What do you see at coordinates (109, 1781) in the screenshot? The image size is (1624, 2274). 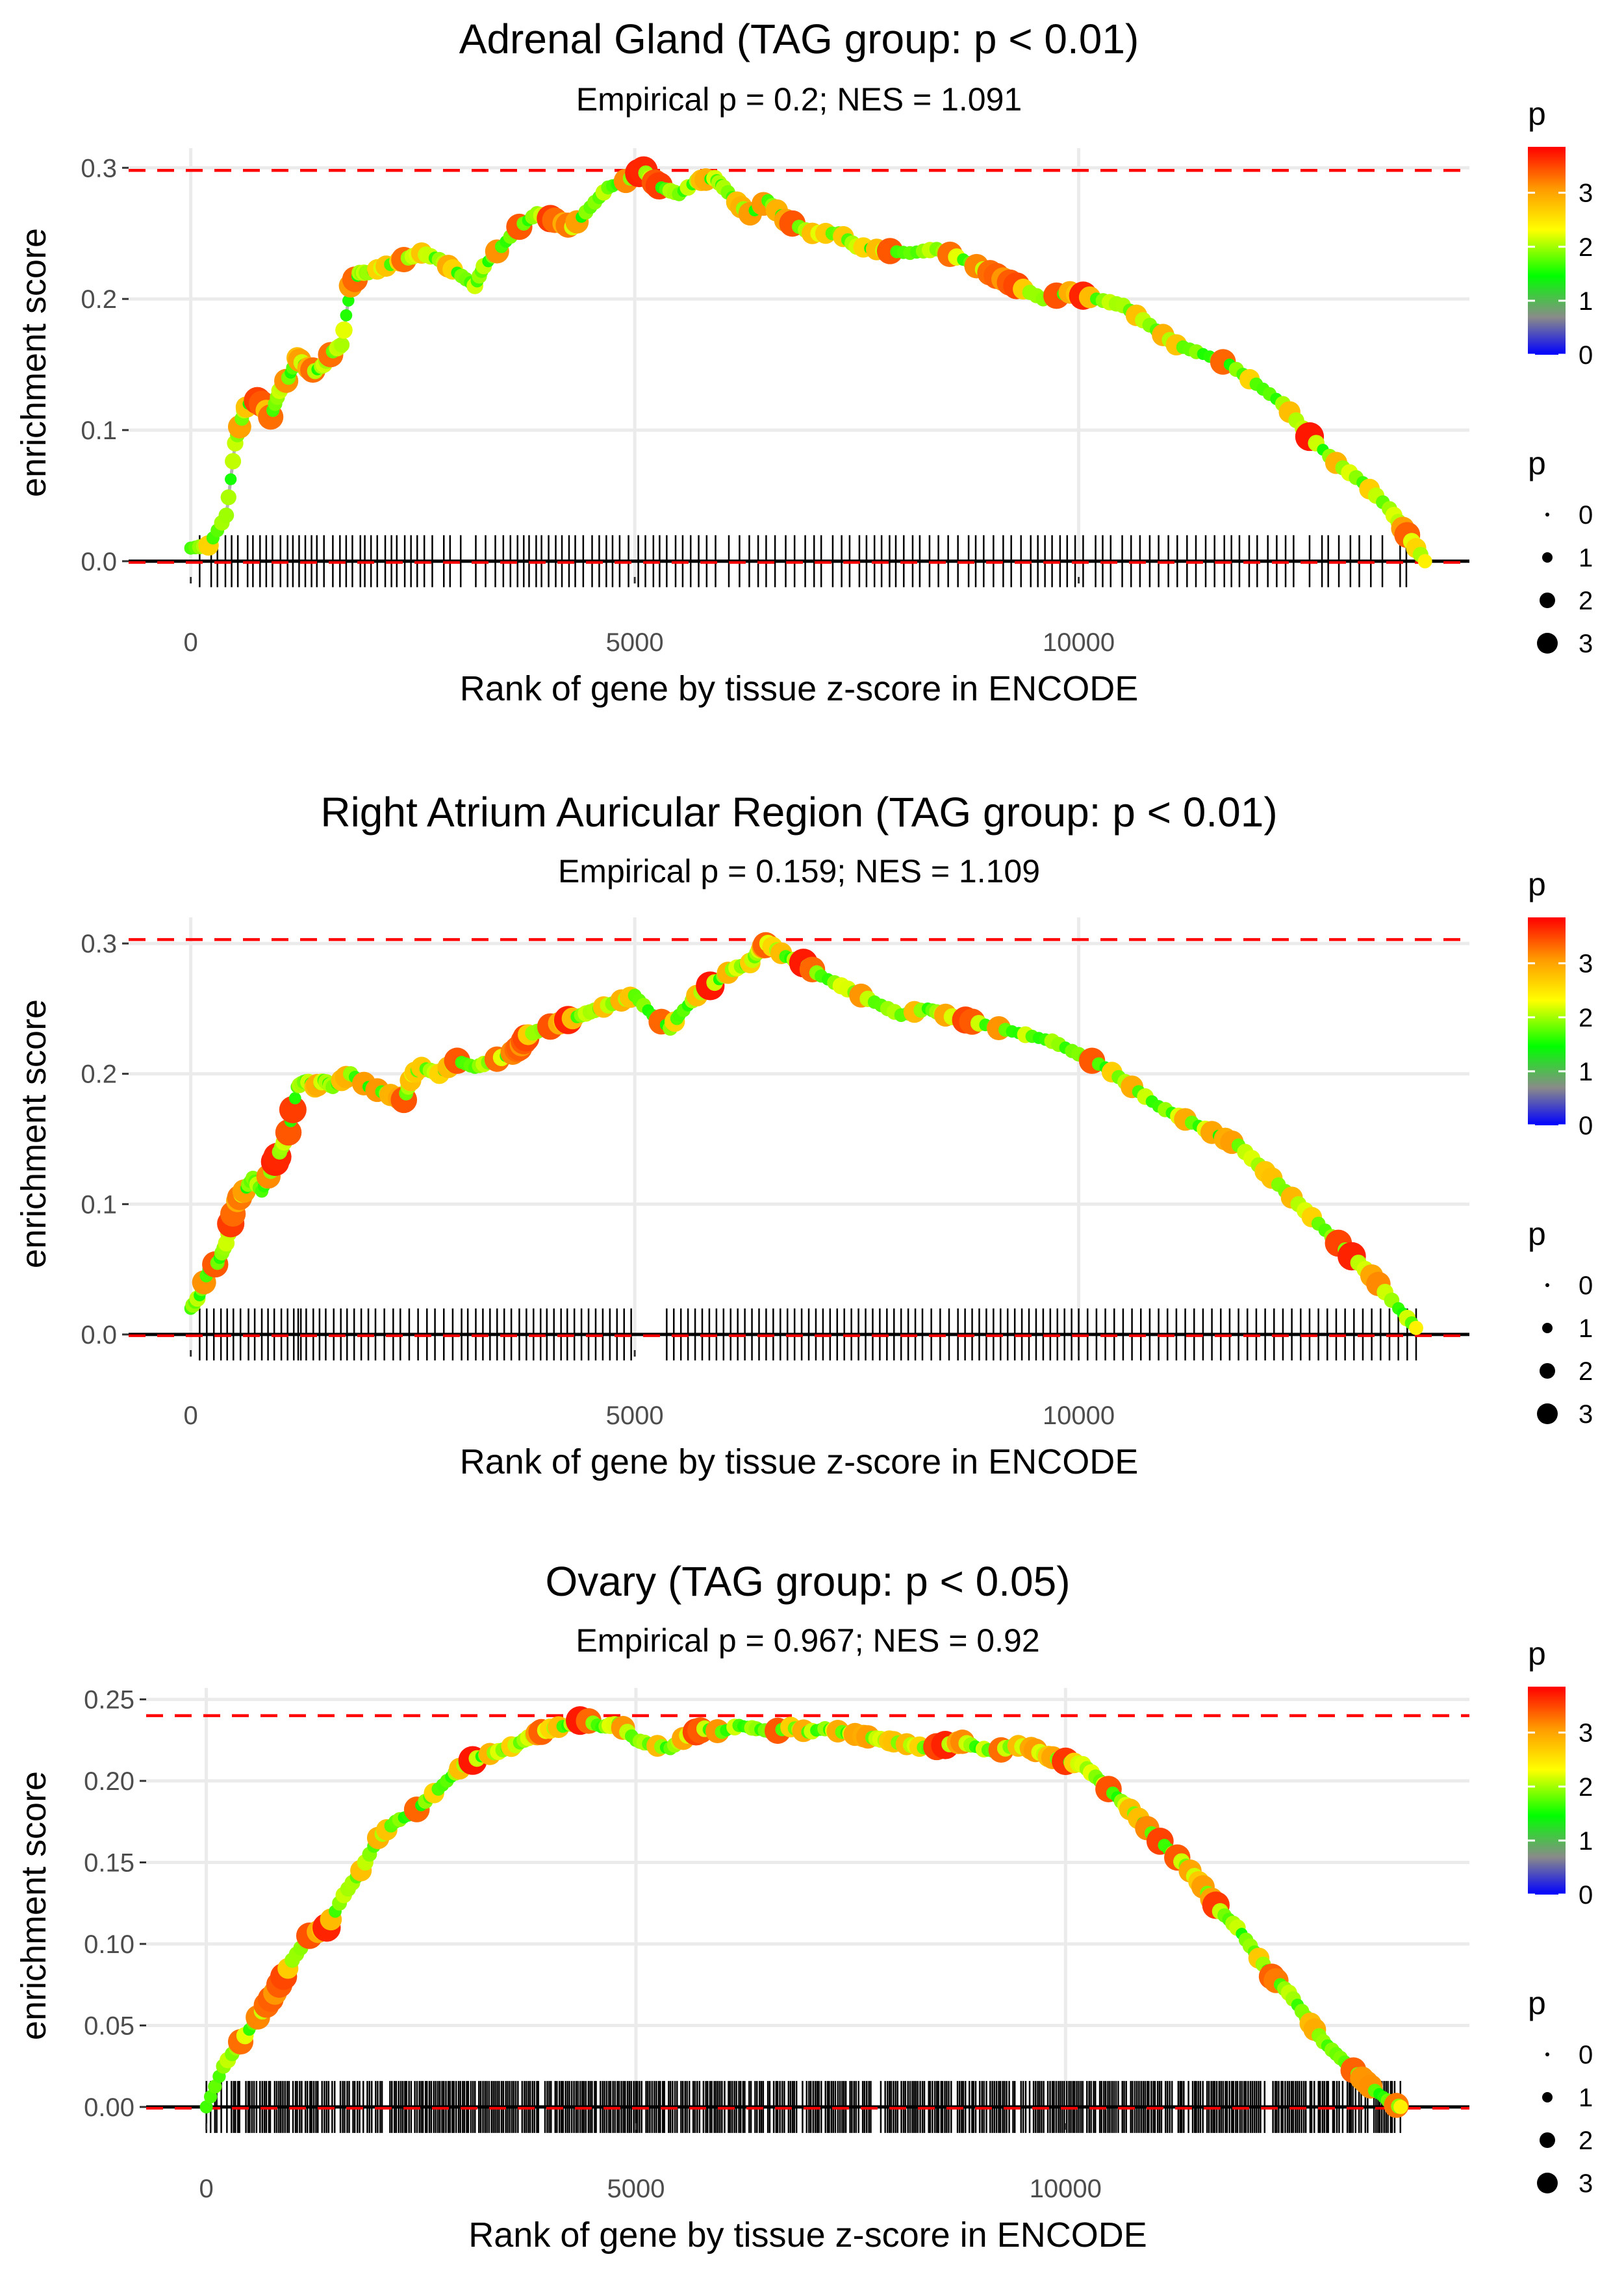 I see `y-tick-label: 0.20` at bounding box center [109, 1781].